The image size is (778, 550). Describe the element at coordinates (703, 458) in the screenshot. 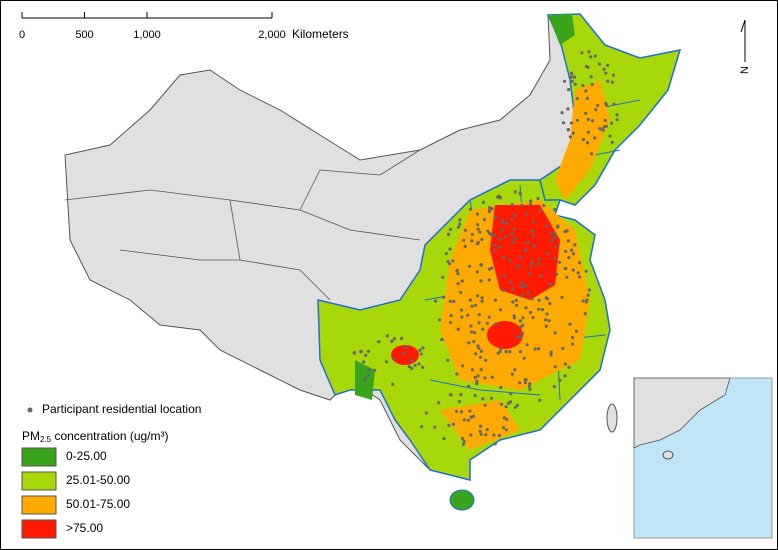

I see `inset-map` at that location.